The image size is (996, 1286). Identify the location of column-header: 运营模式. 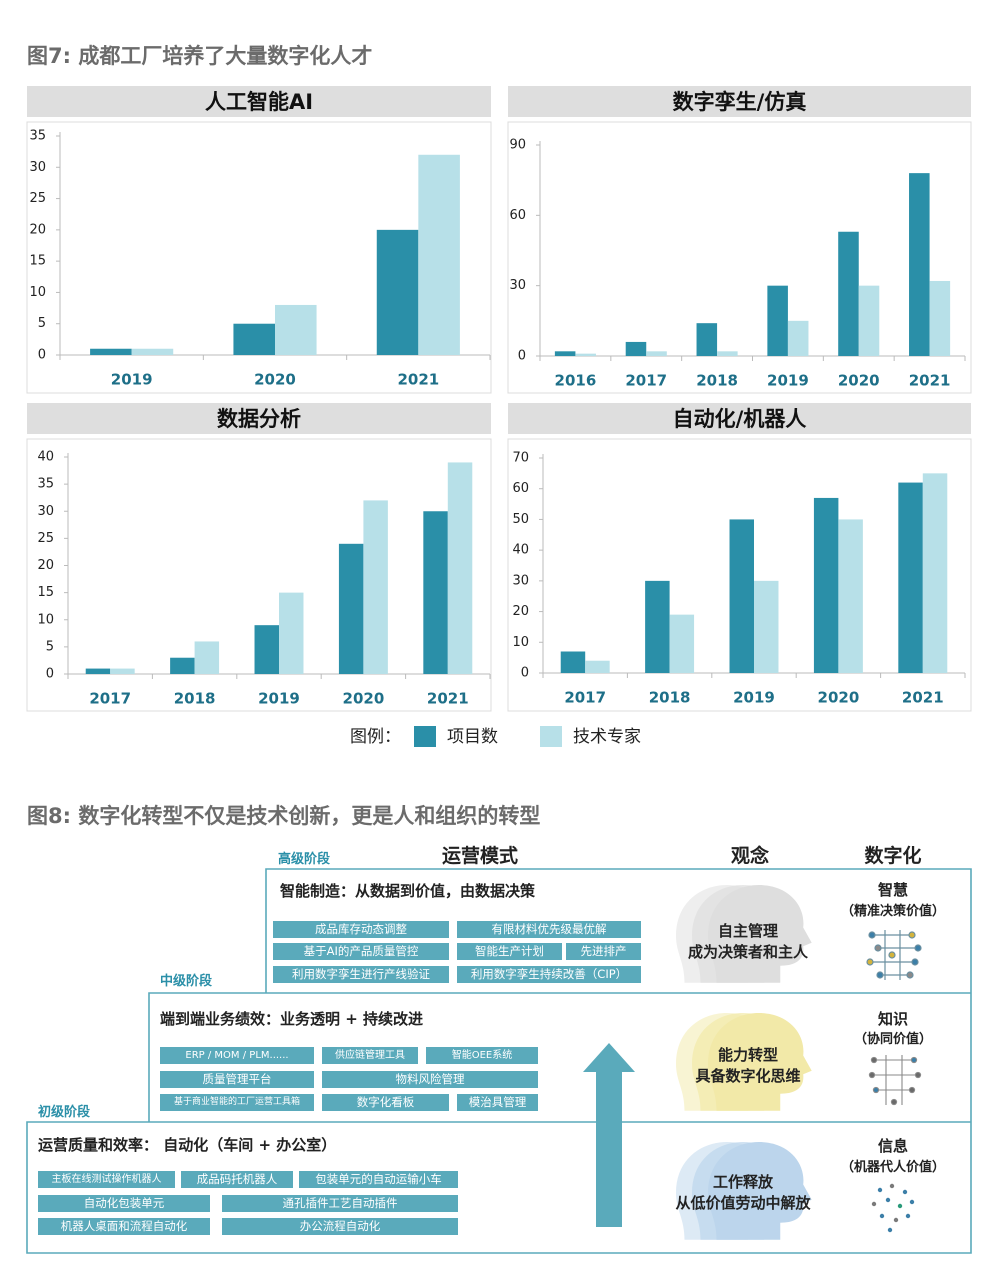
(480, 856).